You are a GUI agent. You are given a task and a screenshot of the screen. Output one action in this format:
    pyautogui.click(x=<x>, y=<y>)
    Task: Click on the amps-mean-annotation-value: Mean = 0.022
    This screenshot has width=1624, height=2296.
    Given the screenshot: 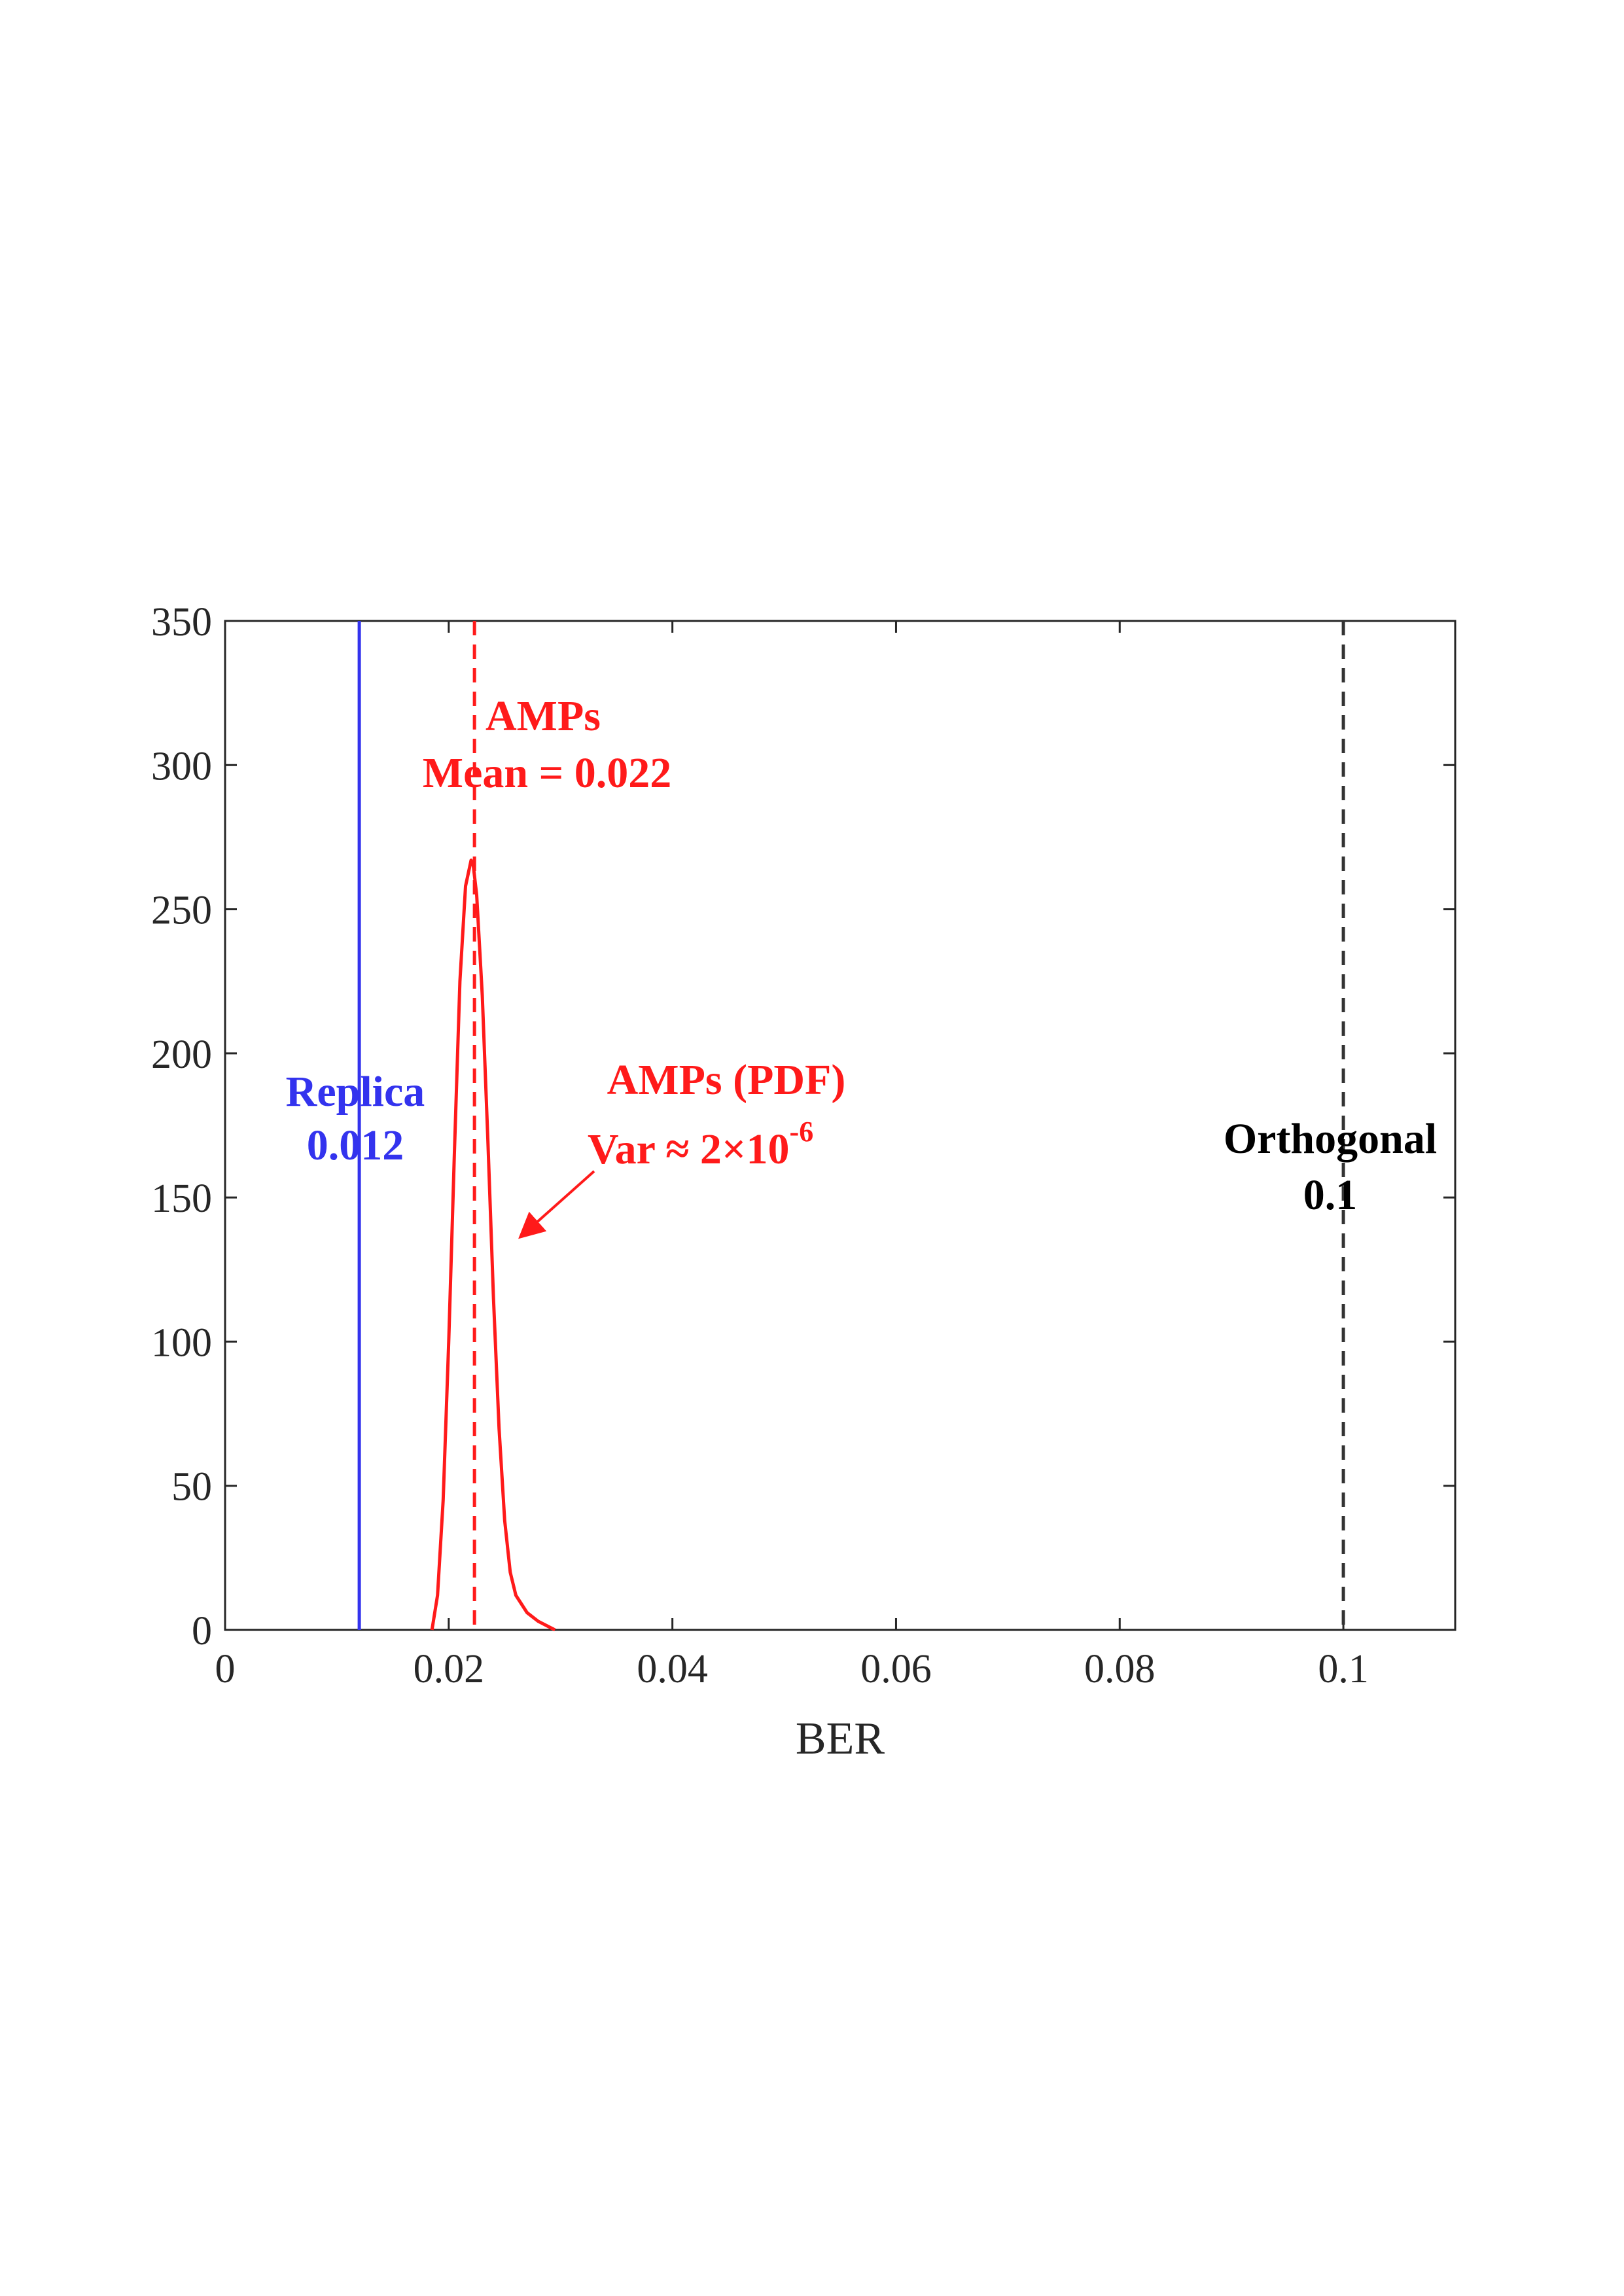 What is the action you would take?
    pyautogui.click(x=547, y=773)
    